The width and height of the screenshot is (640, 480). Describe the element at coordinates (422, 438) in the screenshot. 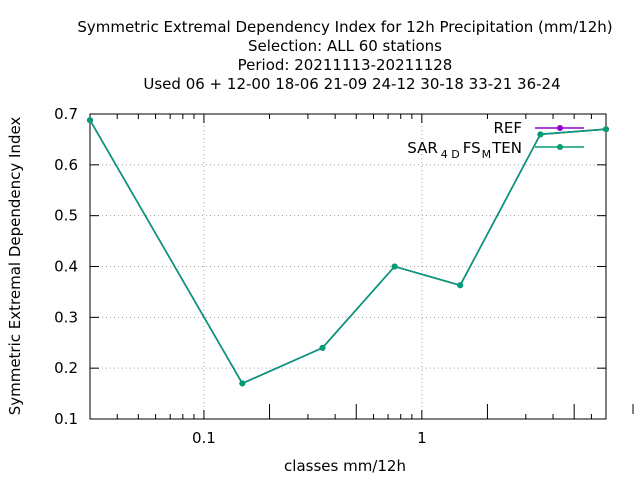

I see `x-tick-label: 1` at that location.